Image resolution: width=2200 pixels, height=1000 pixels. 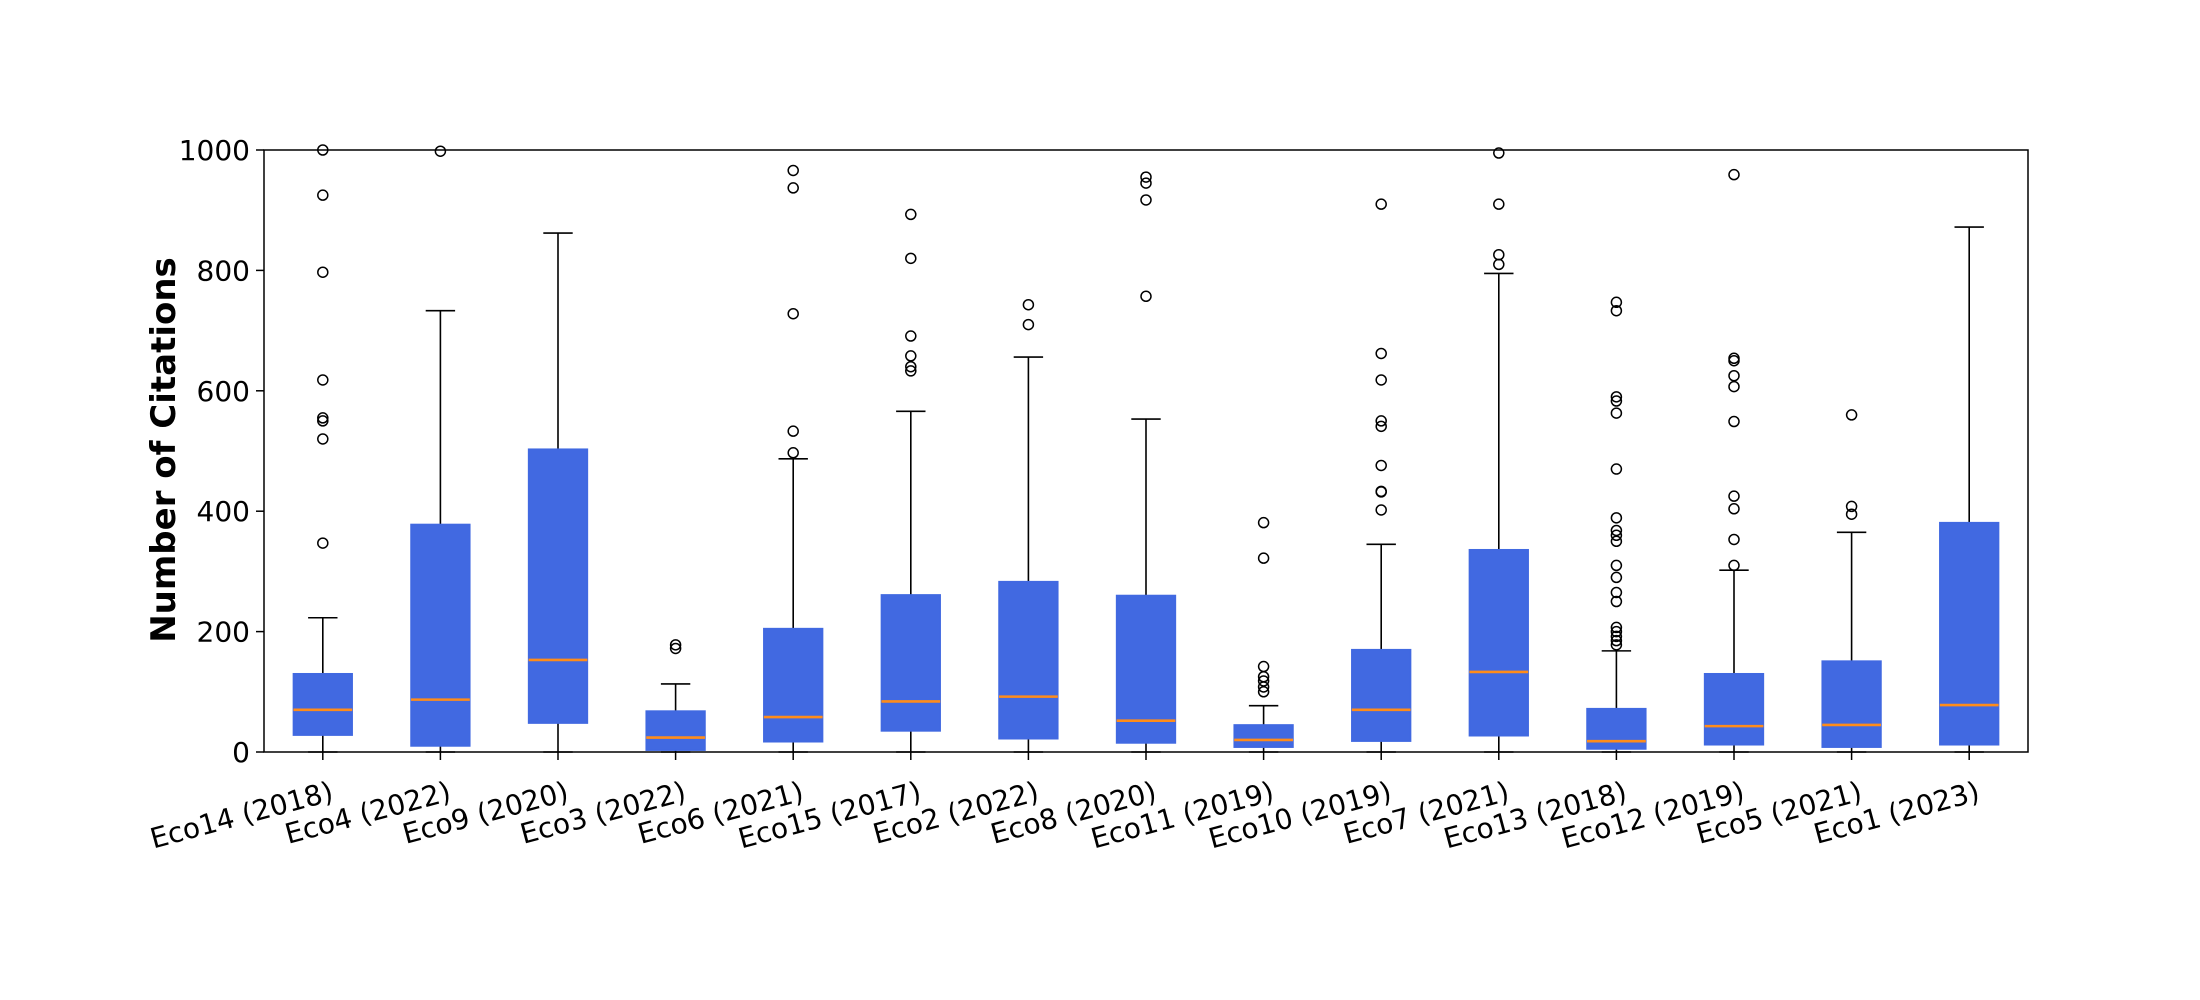 I want to click on y-tick-label: 1000, so click(x=214, y=150).